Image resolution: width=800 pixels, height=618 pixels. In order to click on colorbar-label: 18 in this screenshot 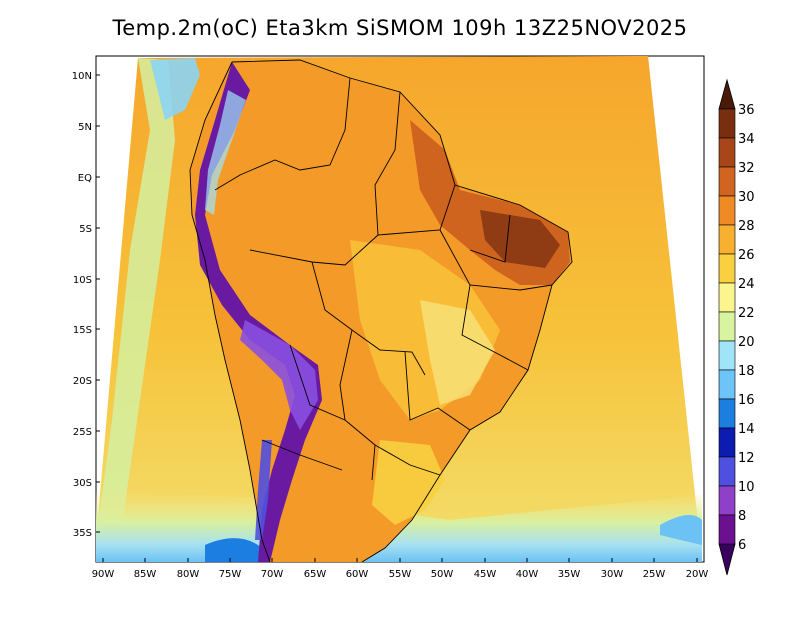, I will do `click(746, 371)`.